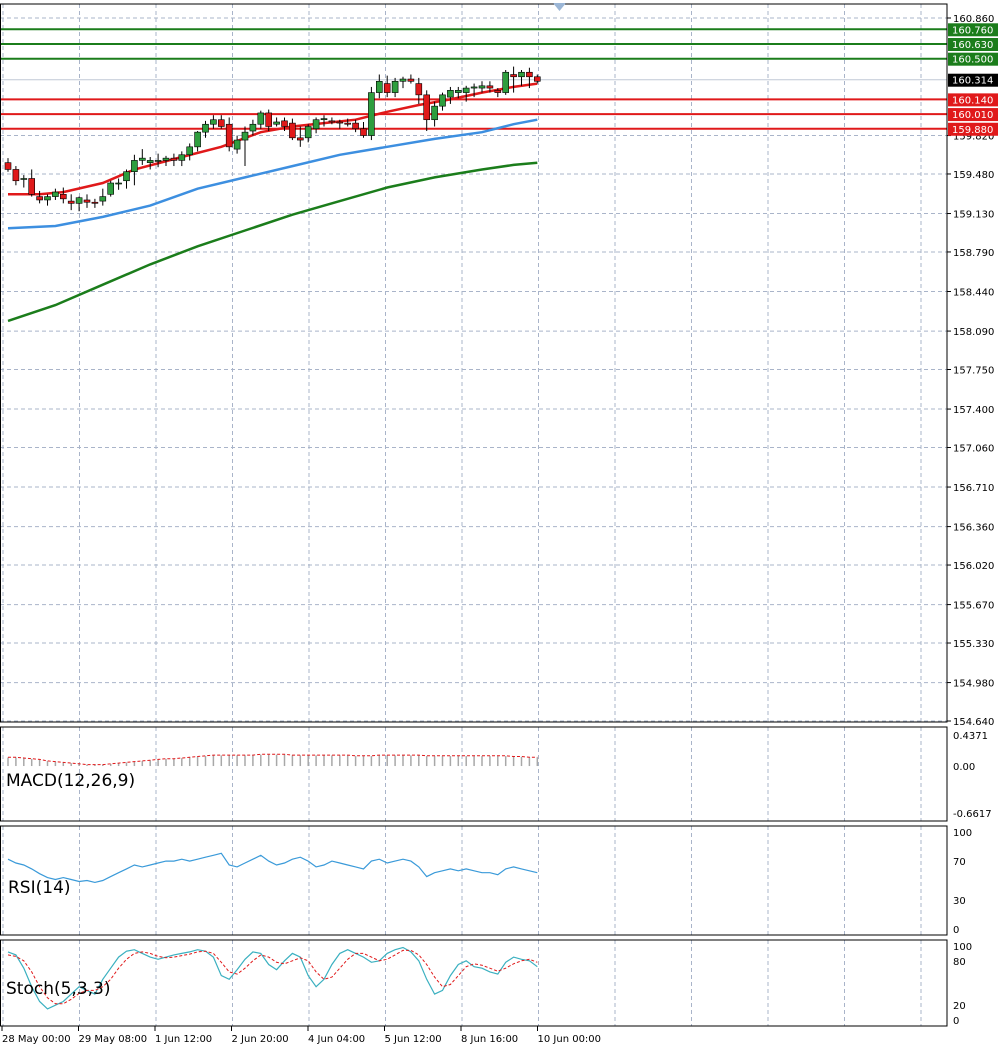 Image resolution: width=1000 pixels, height=1058 pixels. What do you see at coordinates (973, 100) in the screenshot?
I see `support-price-label-box` at bounding box center [973, 100].